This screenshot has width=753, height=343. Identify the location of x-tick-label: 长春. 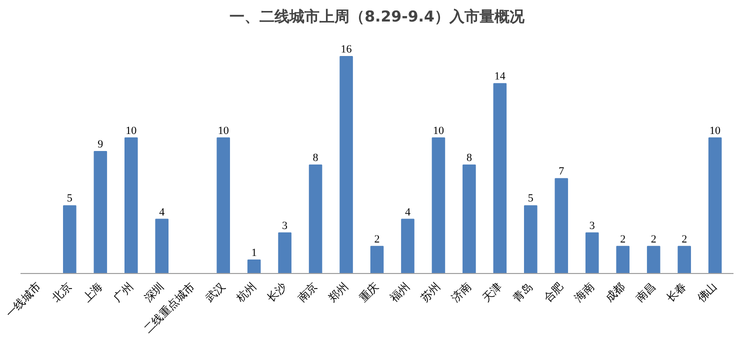
(676, 292).